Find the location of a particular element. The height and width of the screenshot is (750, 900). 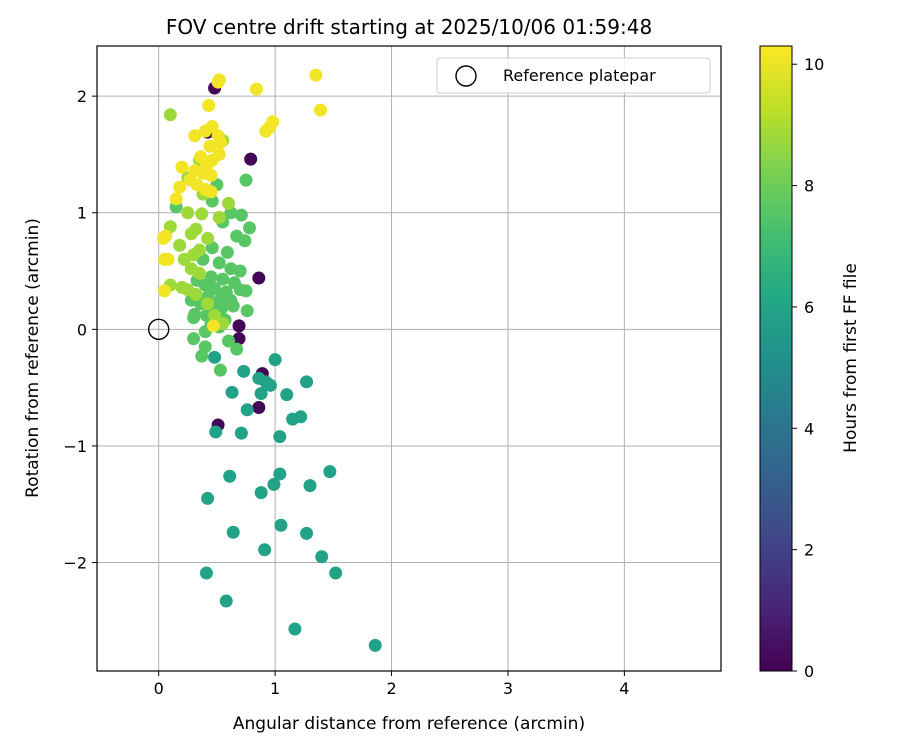

colorbar: 0 2 4 6 8 10 Hours from first FF file is located at coordinates (810, 363).